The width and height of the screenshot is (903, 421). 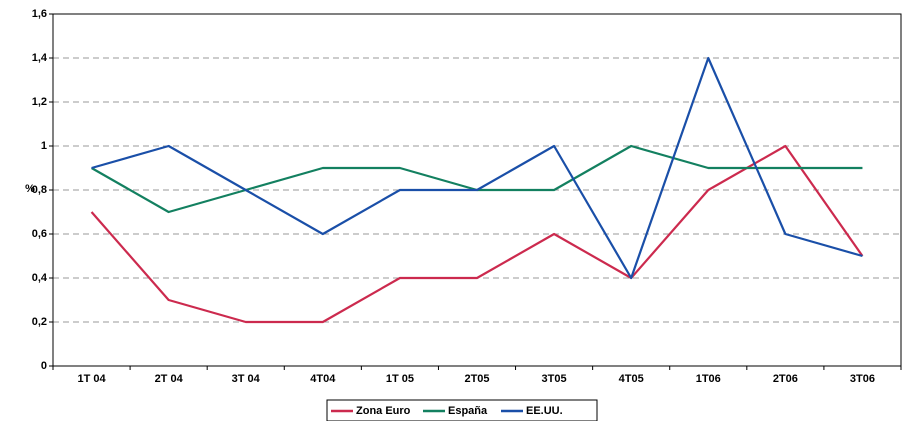 What do you see at coordinates (246, 379) in the screenshot?
I see `x-tick-label: 3T 04` at bounding box center [246, 379].